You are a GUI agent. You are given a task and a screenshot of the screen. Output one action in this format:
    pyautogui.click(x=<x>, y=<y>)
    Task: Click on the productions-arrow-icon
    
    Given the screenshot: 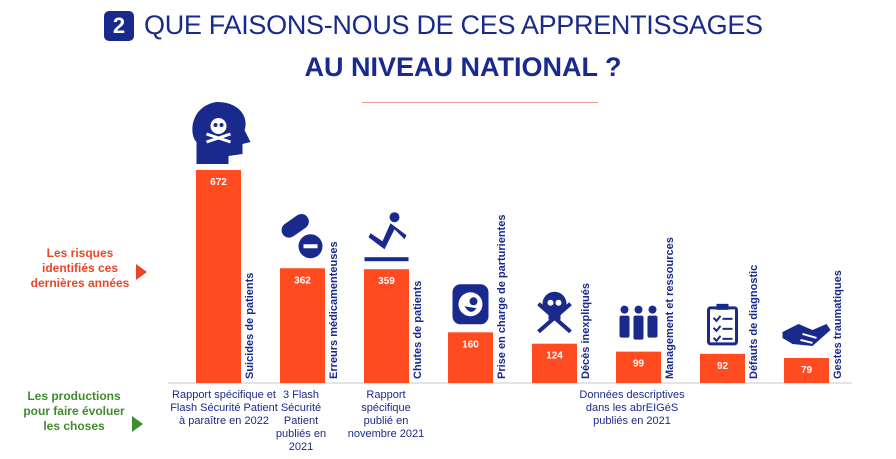 What is the action you would take?
    pyautogui.click(x=137, y=424)
    